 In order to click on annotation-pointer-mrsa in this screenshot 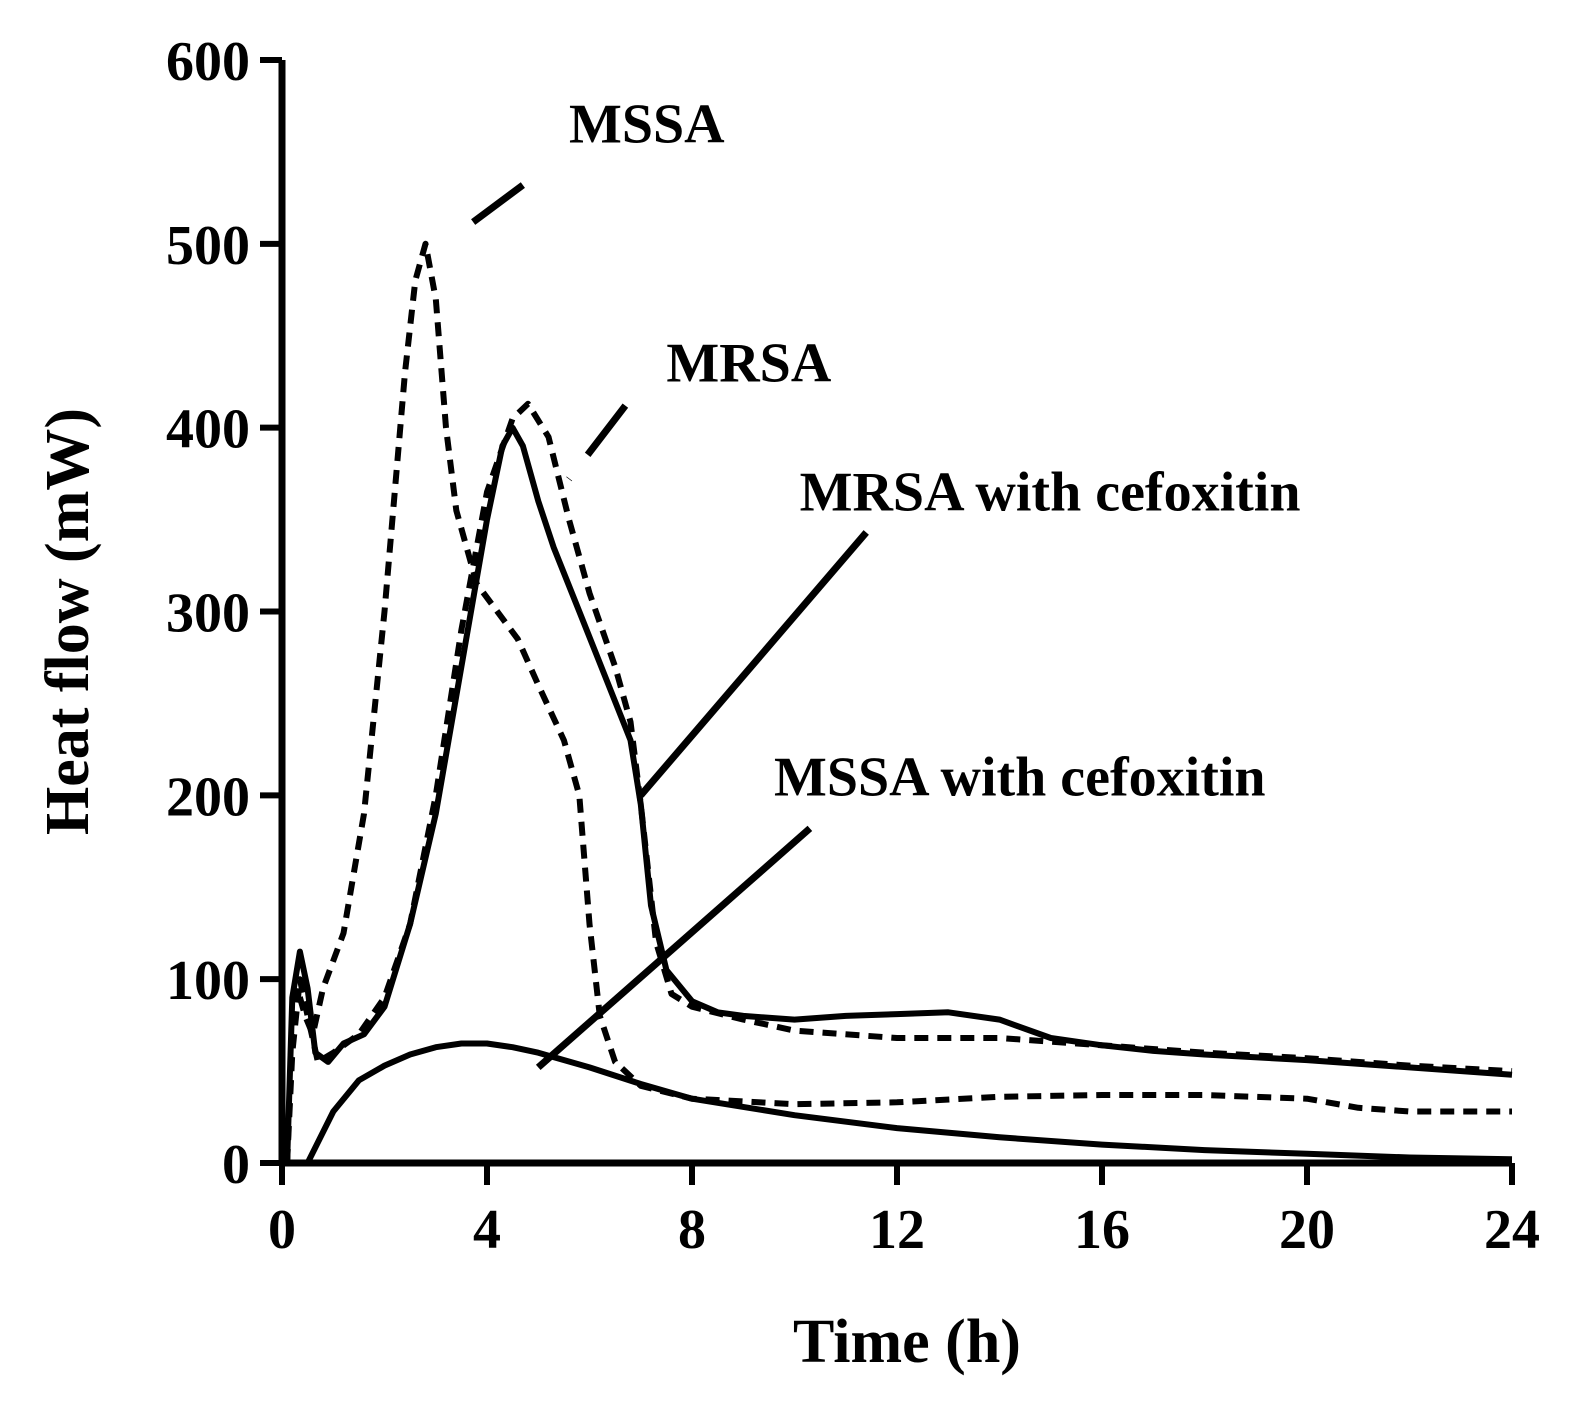, I will do `click(597, 442)`.